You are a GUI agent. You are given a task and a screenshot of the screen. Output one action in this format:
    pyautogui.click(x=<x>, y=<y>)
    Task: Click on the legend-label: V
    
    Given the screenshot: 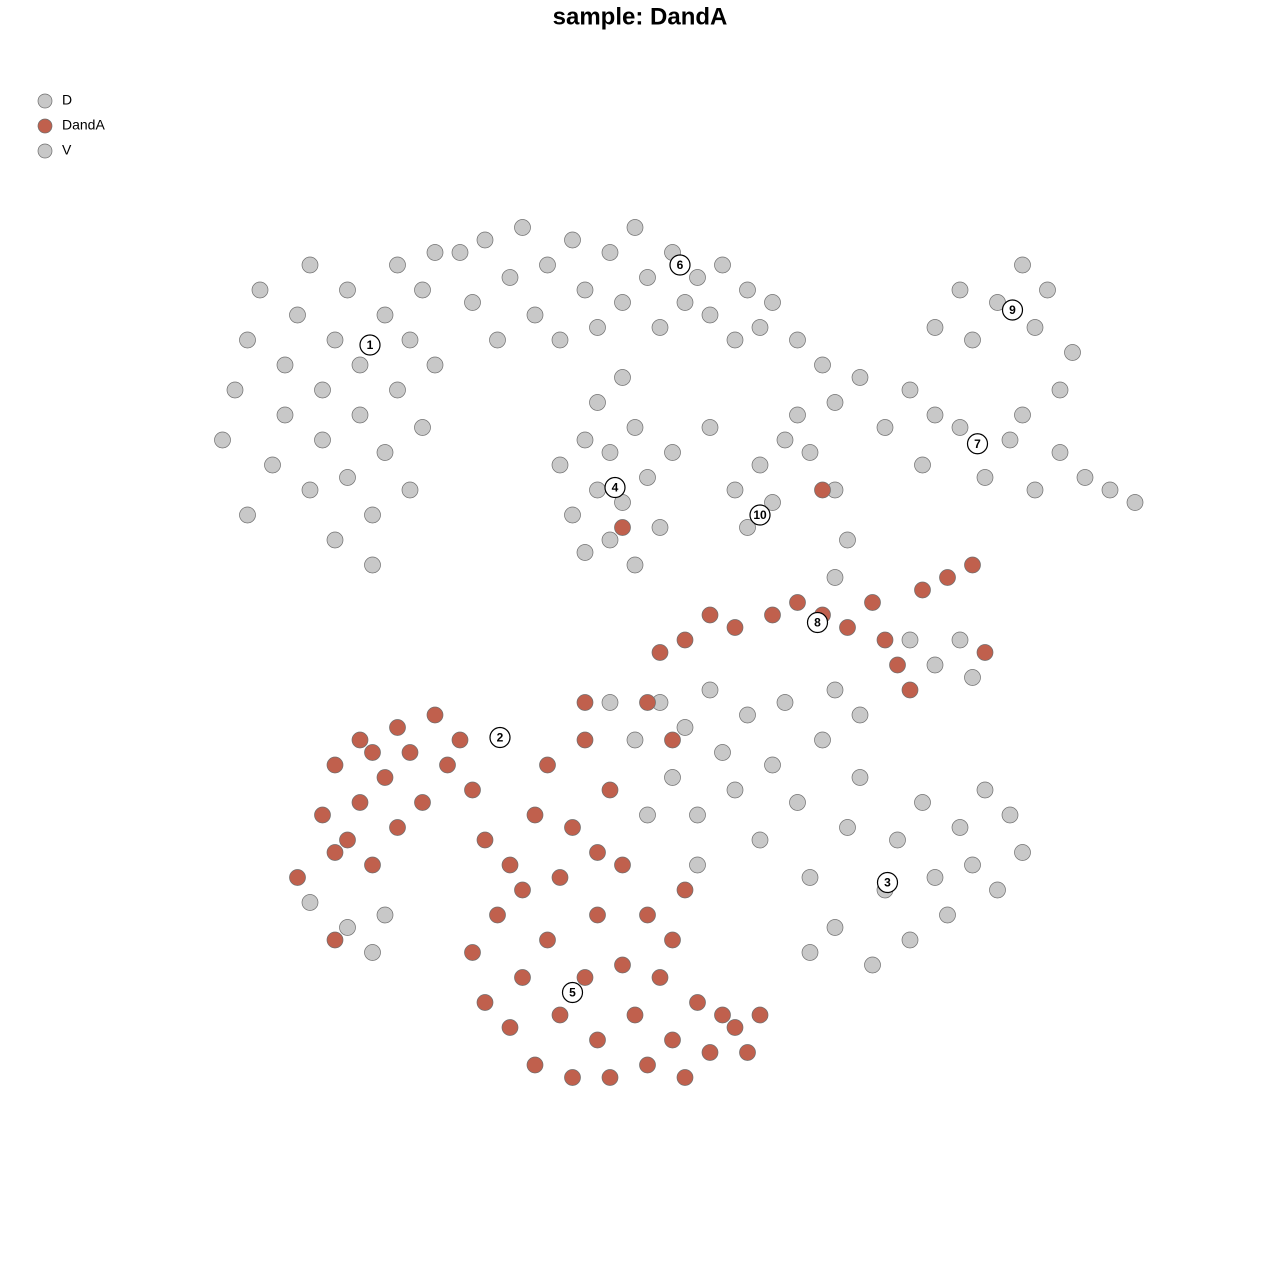 What is the action you would take?
    pyautogui.click(x=67, y=150)
    